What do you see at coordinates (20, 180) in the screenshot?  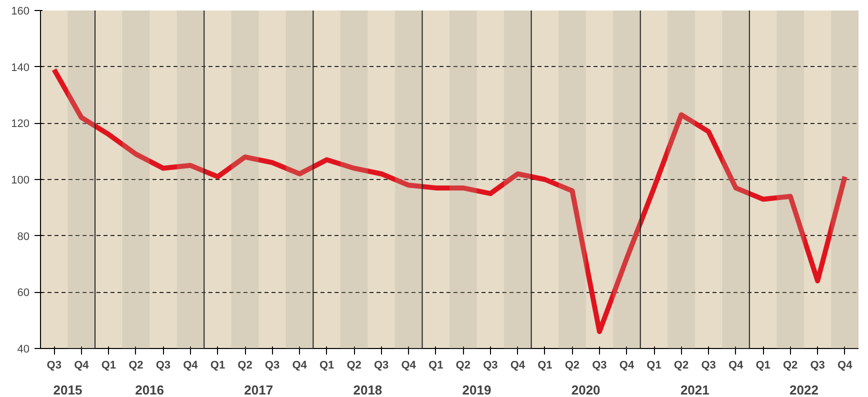 I see `y-tick-label: 100` at bounding box center [20, 180].